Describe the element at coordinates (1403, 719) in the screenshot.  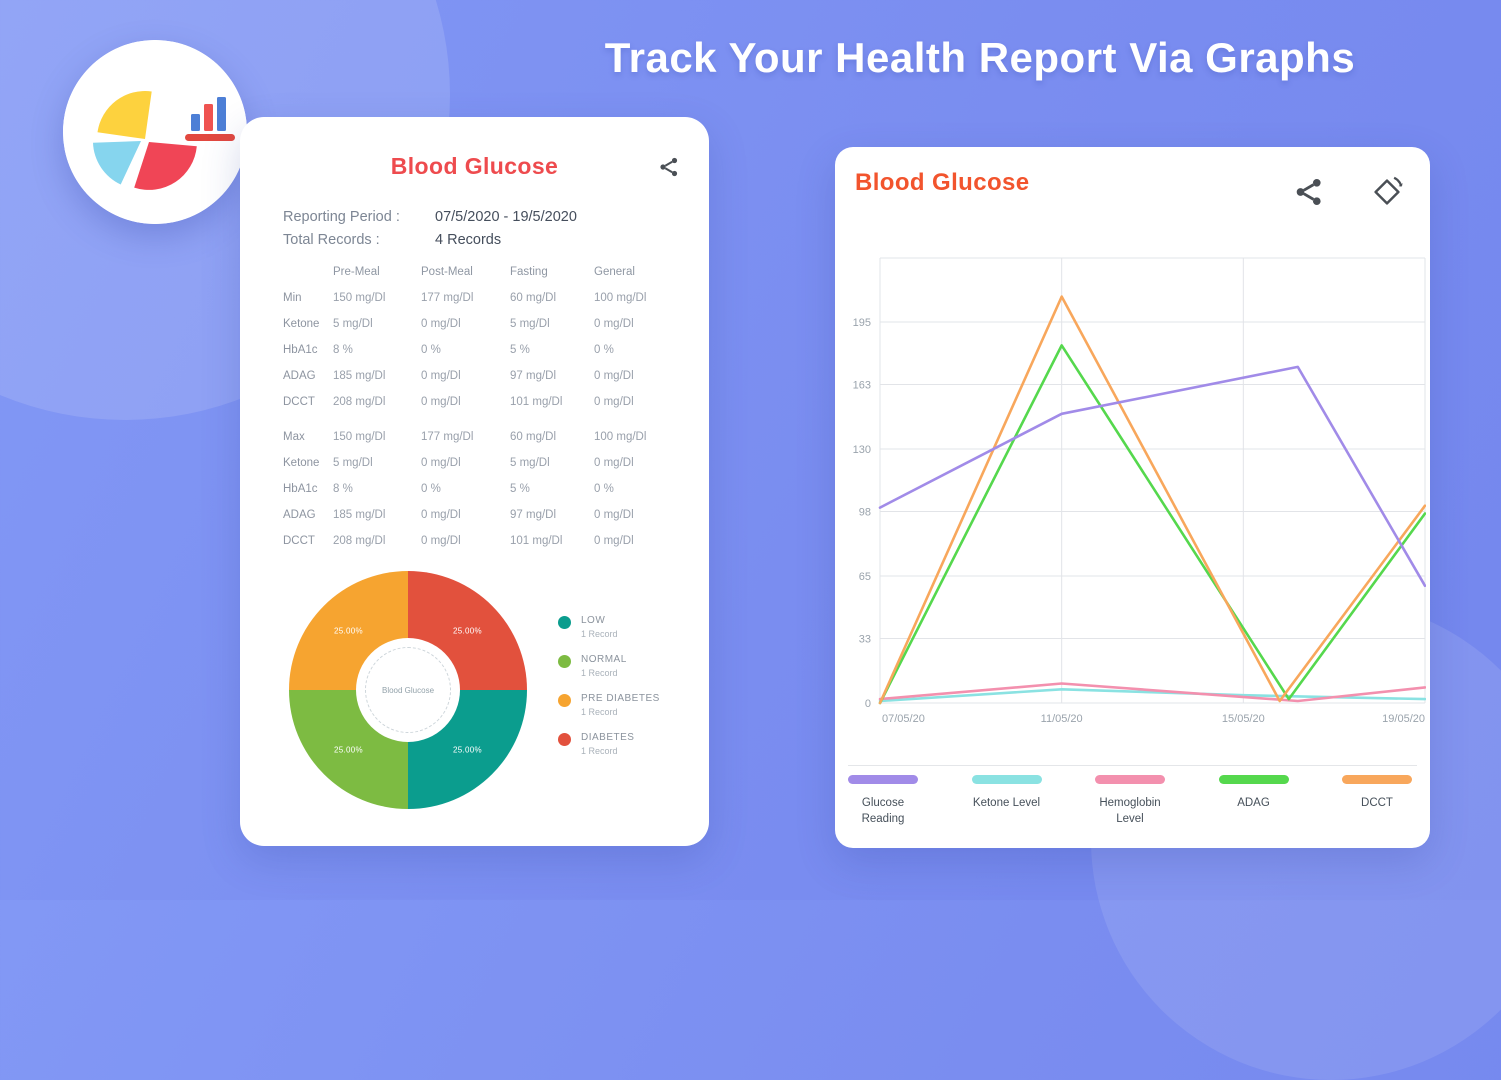
I see `x-axis-tick-label: 19/05/20` at that location.